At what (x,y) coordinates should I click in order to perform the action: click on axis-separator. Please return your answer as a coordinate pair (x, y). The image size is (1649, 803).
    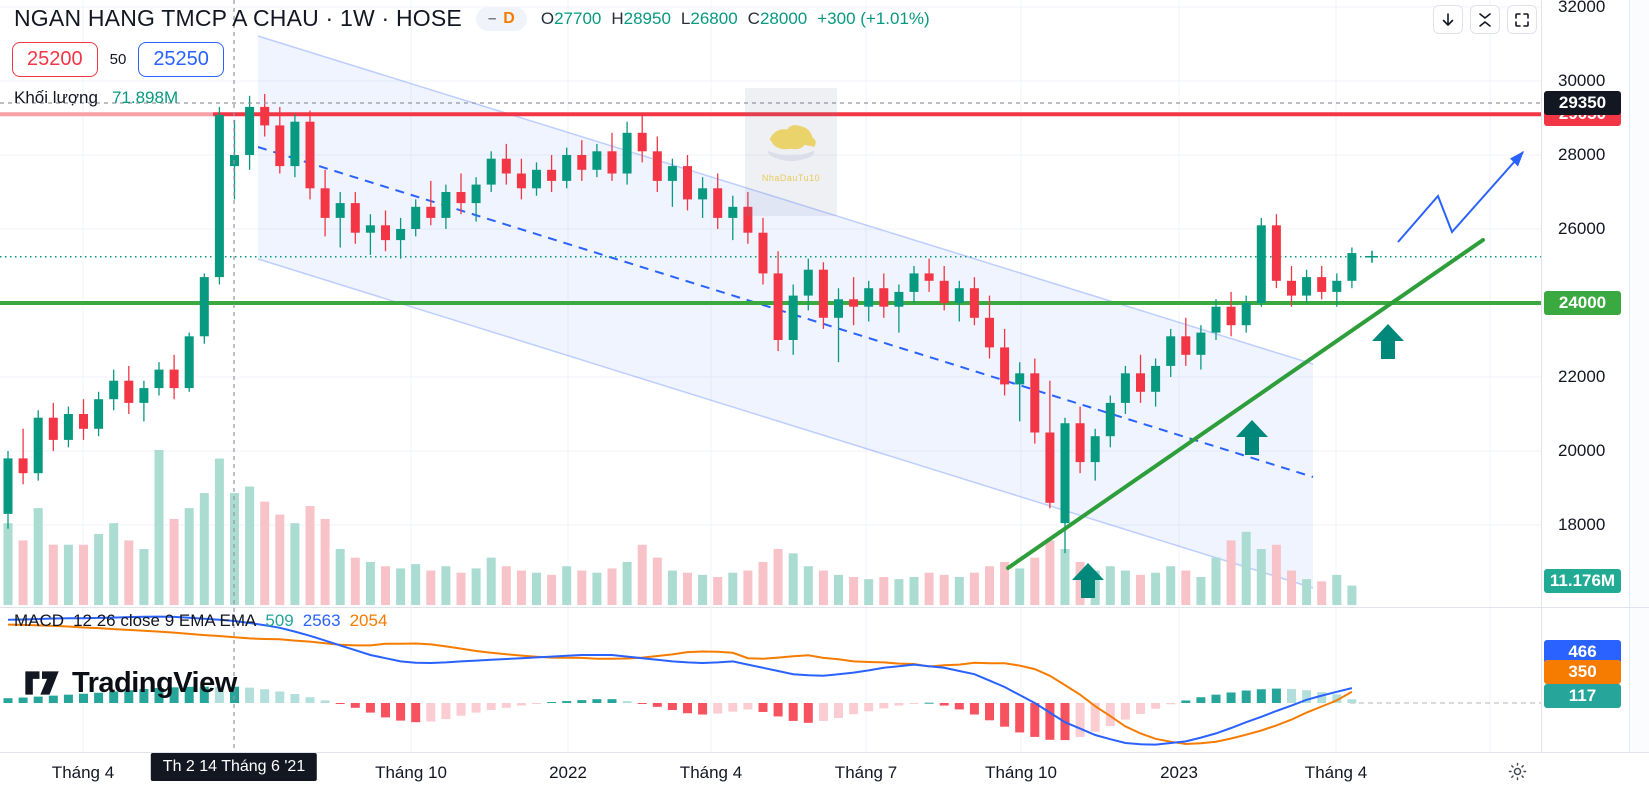
    Looking at the image, I should click on (824, 752).